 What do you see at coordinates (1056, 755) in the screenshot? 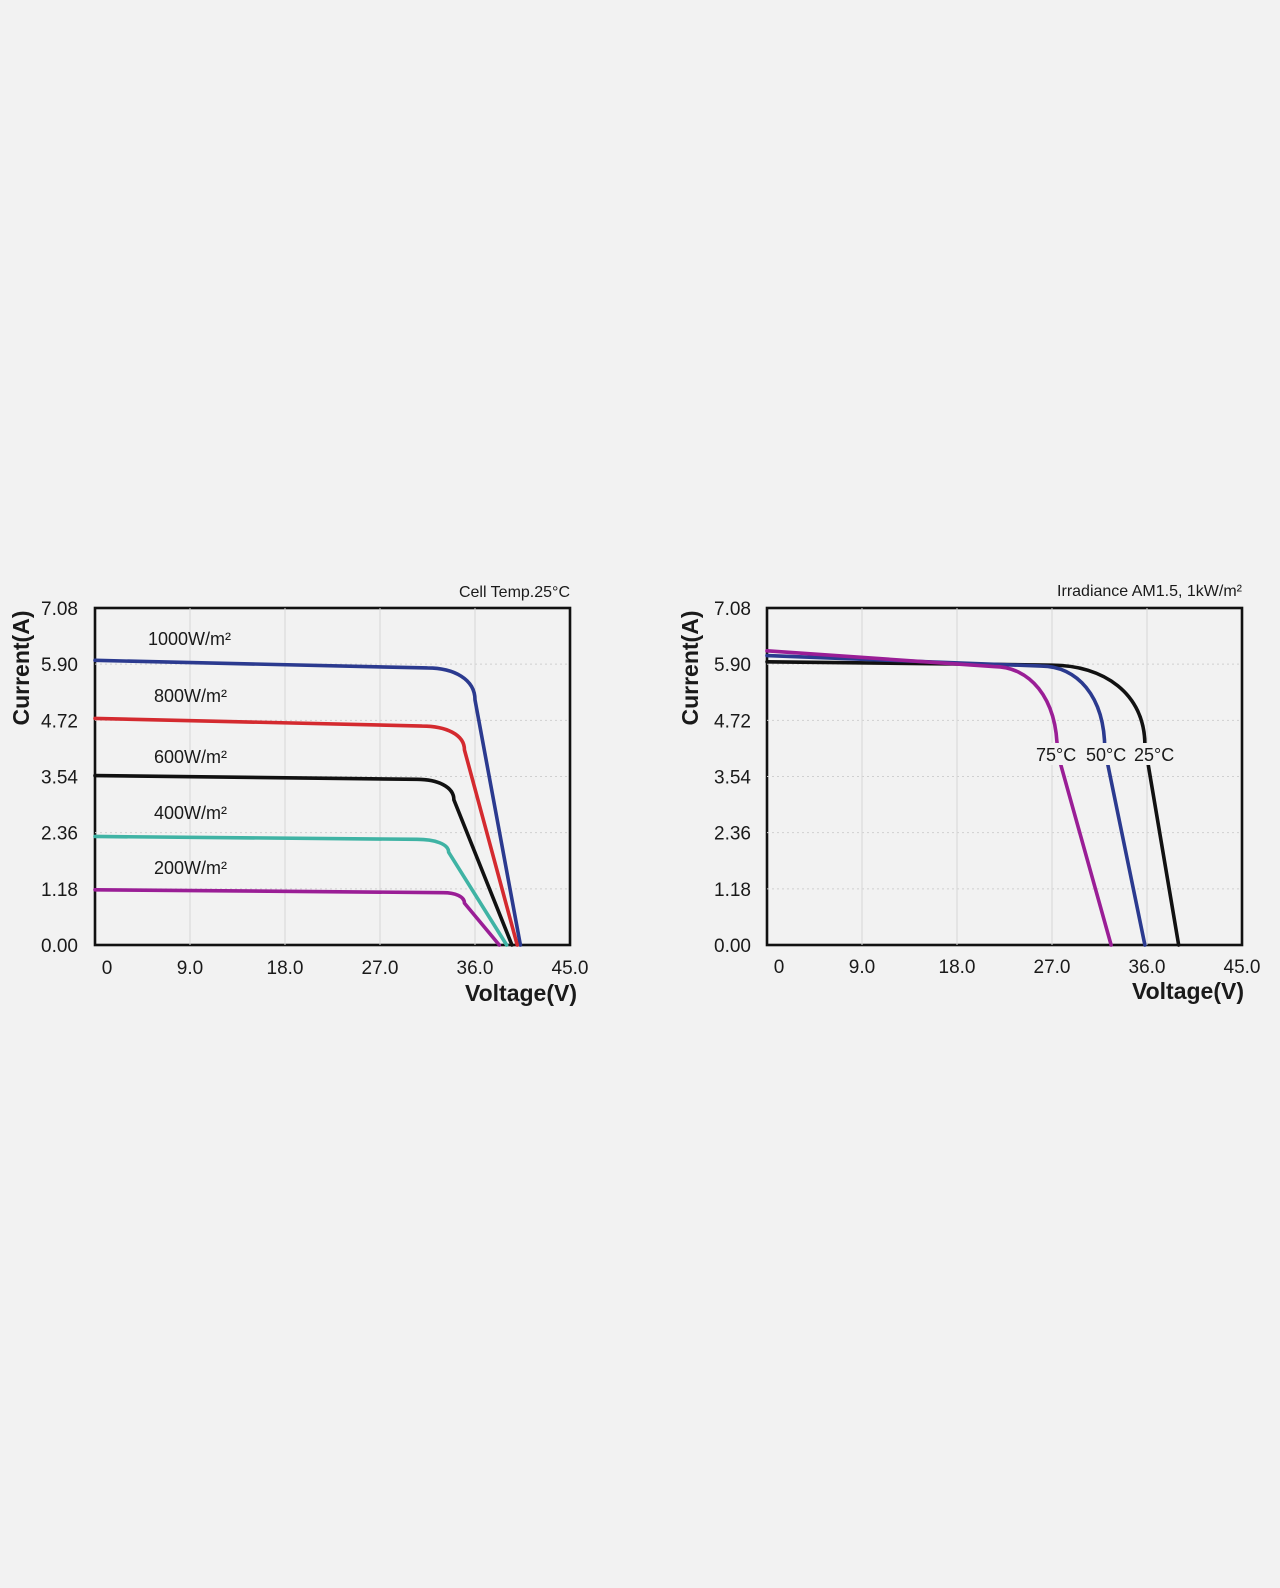
I see `series-label-75c: 75°C` at bounding box center [1056, 755].